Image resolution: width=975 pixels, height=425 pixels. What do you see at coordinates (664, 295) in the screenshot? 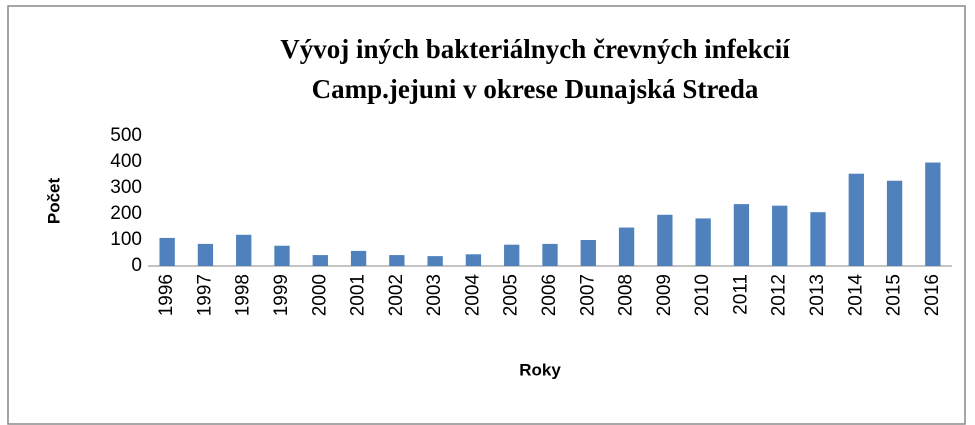
I see `x-tick-label: 2009` at bounding box center [664, 295].